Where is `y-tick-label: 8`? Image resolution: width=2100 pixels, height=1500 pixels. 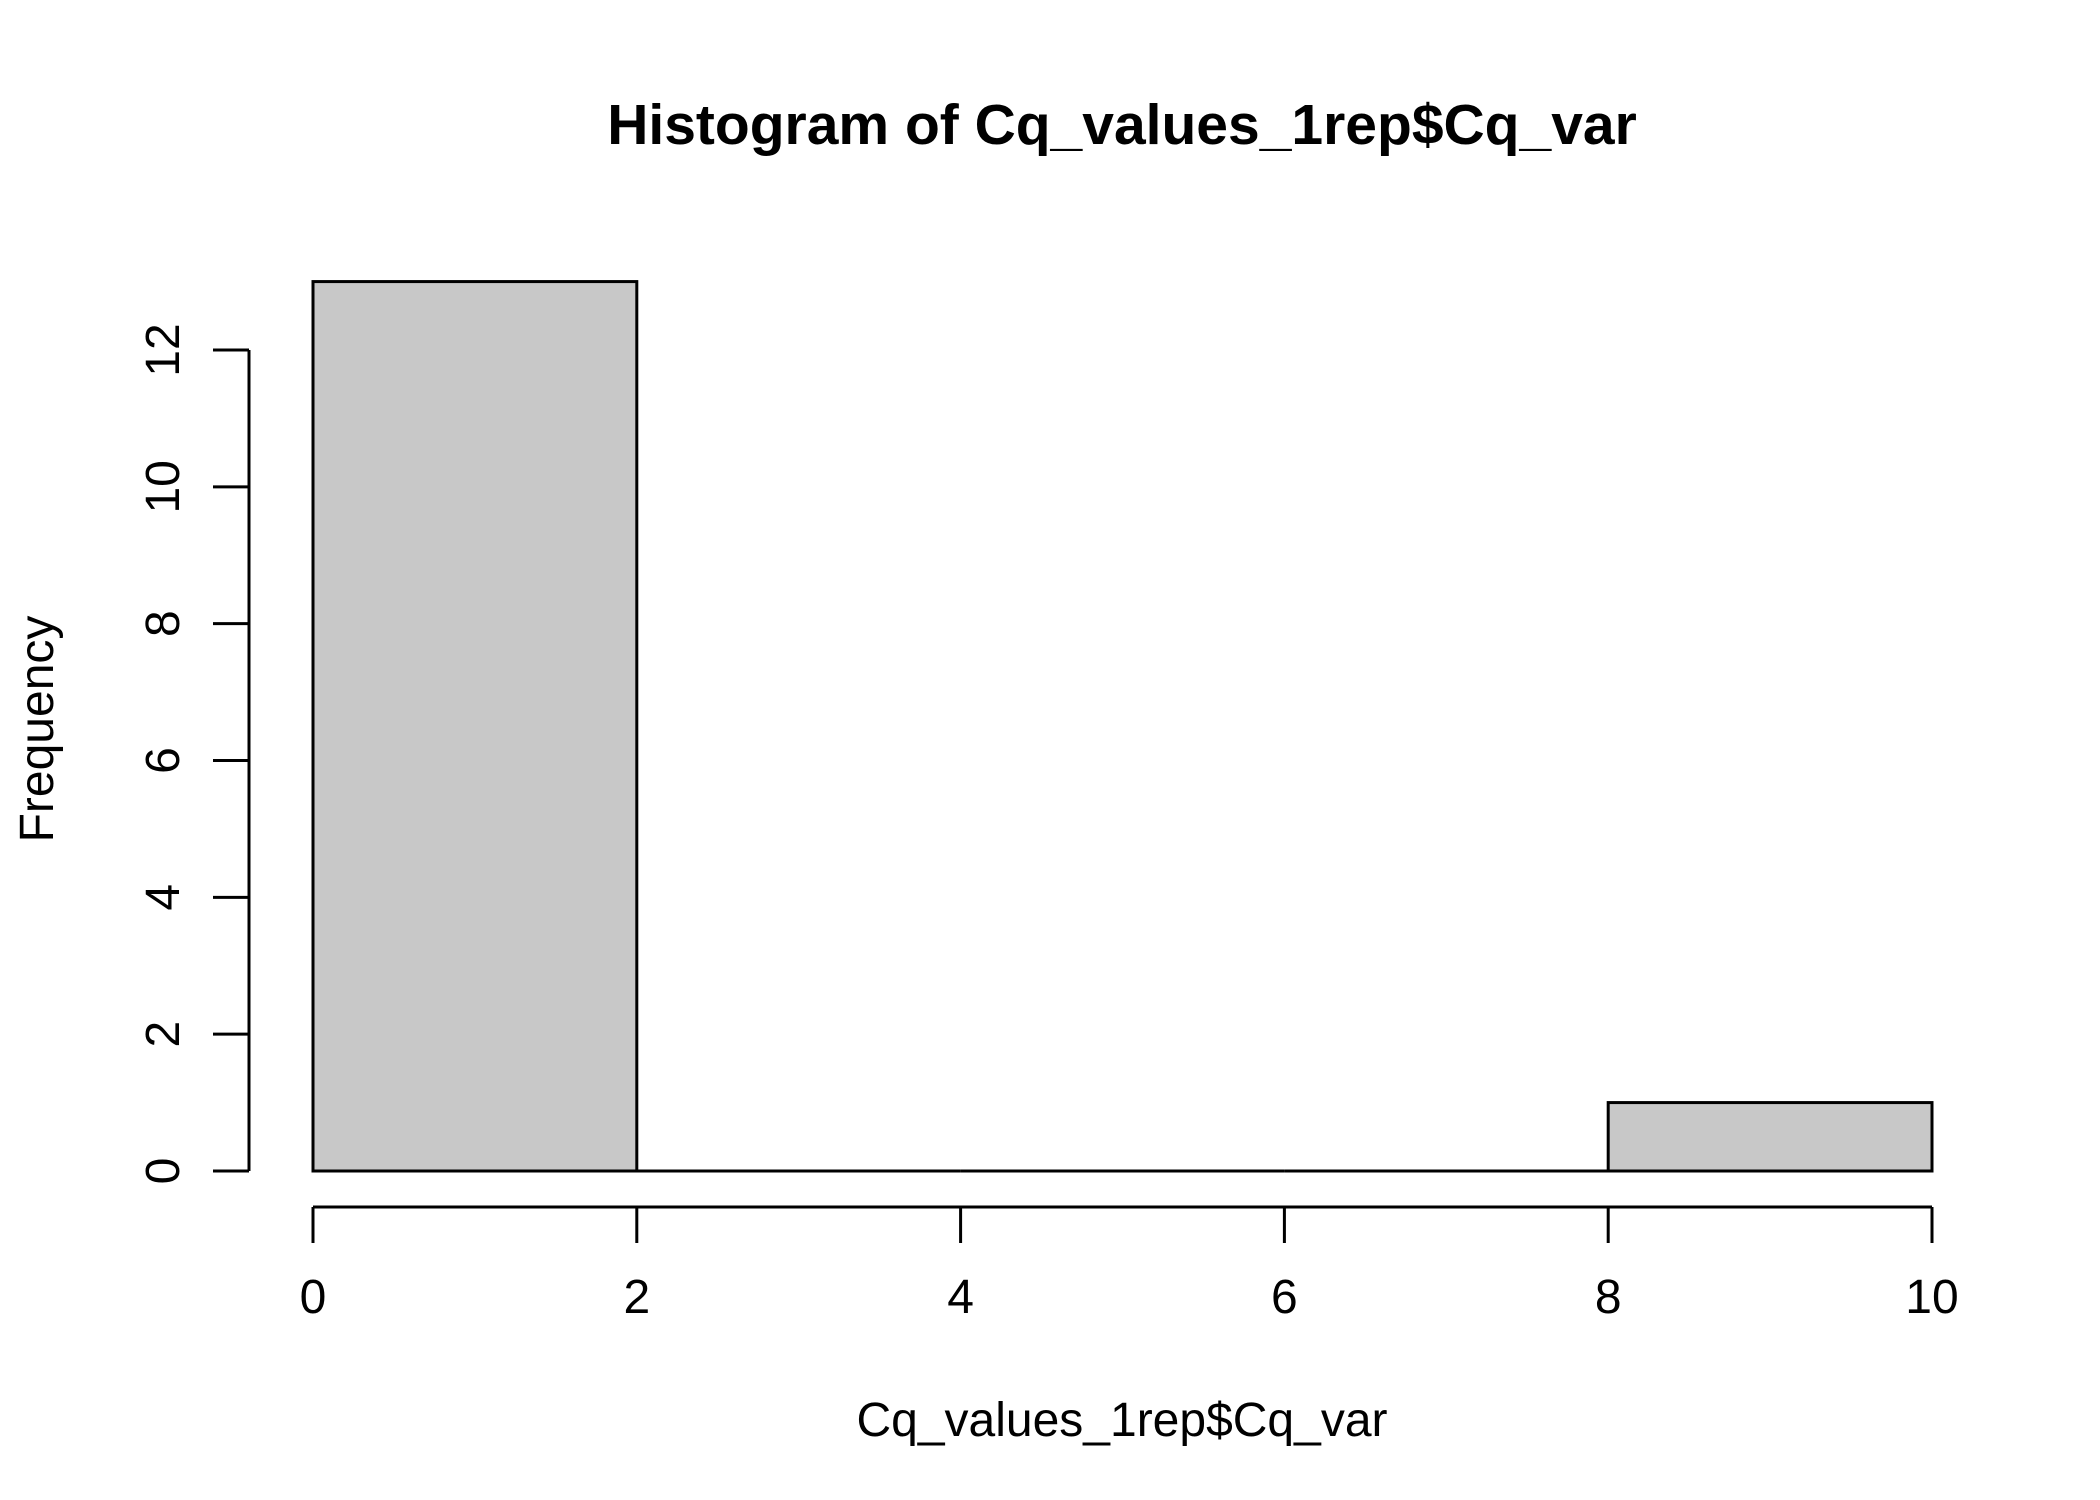
y-tick-label: 8 is located at coordinates (163, 623).